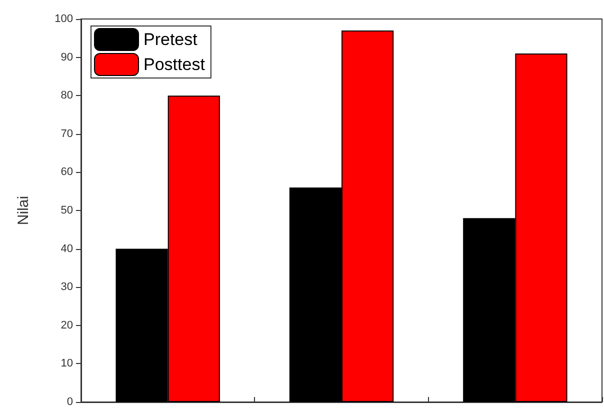  Describe the element at coordinates (175, 64) in the screenshot. I see `legend-label: Posttest` at that location.